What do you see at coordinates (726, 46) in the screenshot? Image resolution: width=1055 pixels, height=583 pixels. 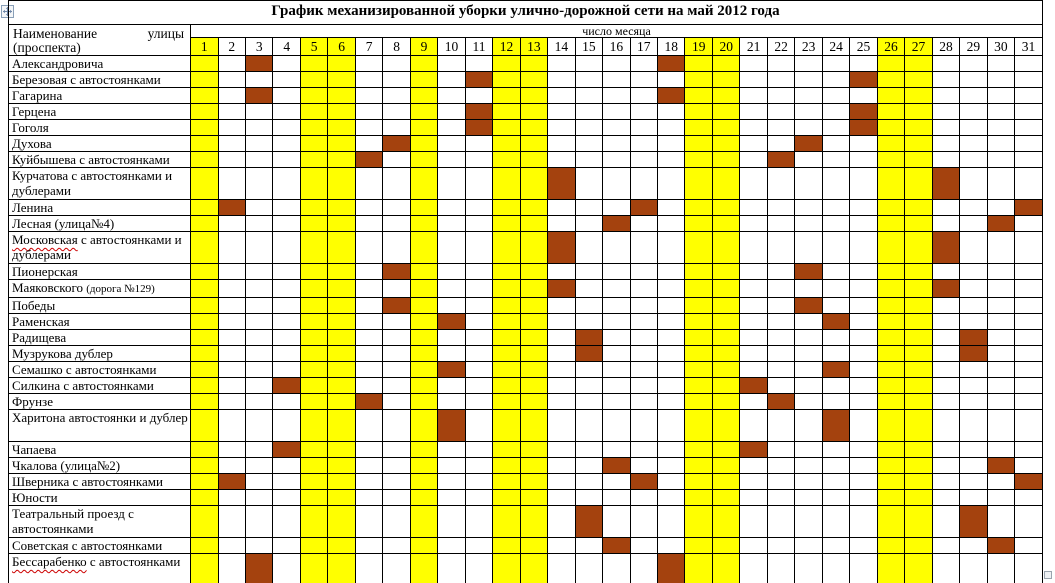 I see `day-header-20: 20` at bounding box center [726, 46].